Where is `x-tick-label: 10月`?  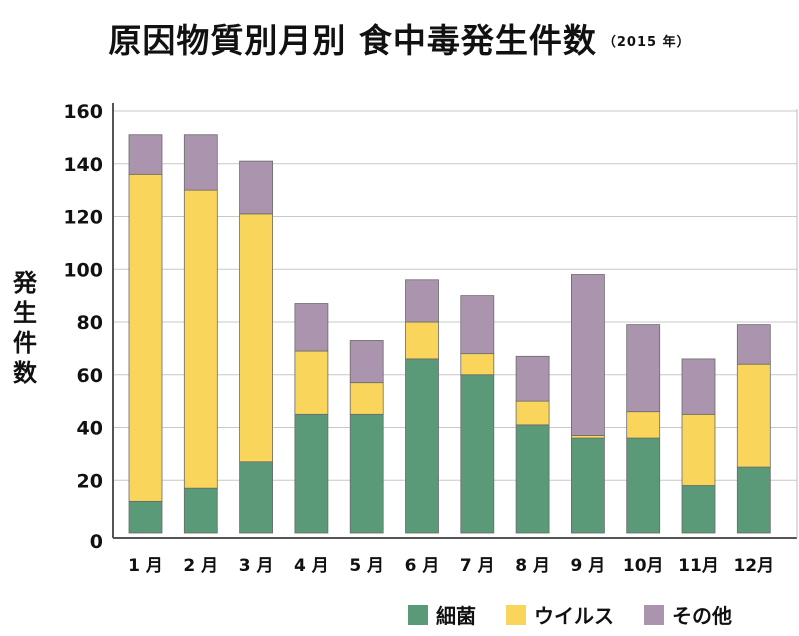 x-tick-label: 10月 is located at coordinates (643, 566).